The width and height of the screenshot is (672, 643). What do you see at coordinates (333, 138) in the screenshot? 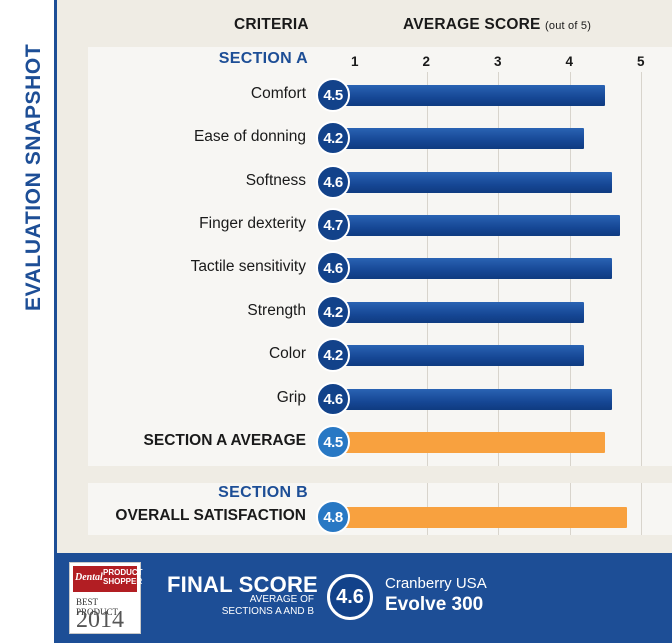
I see `score-badge-ease-of-donning: 4.2` at bounding box center [333, 138].